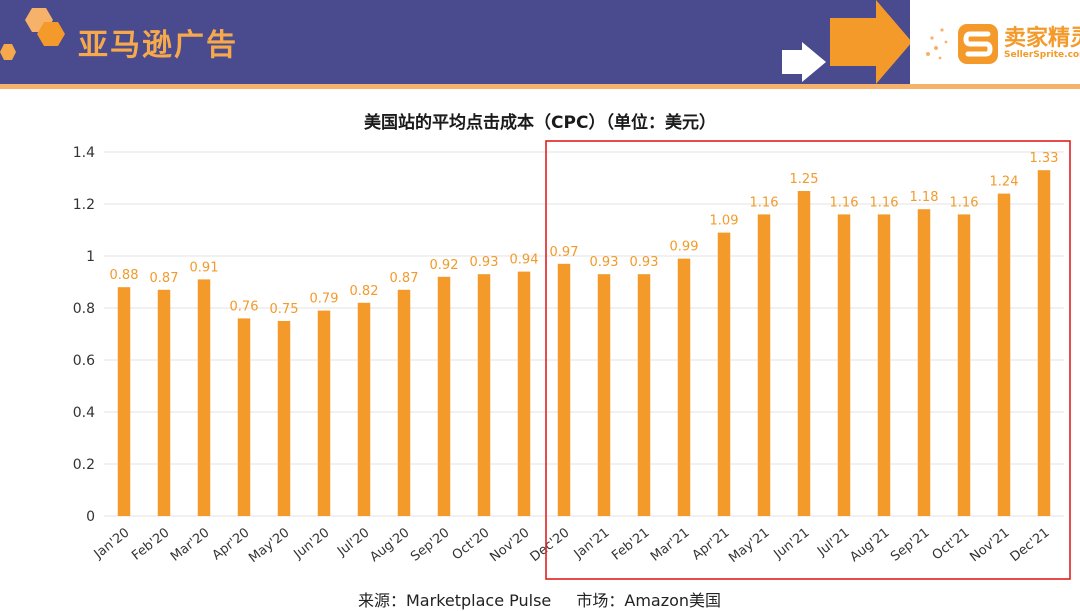 The width and height of the screenshot is (1080, 611). Describe the element at coordinates (924, 197) in the screenshot. I see `data-label: 1.18` at that location.